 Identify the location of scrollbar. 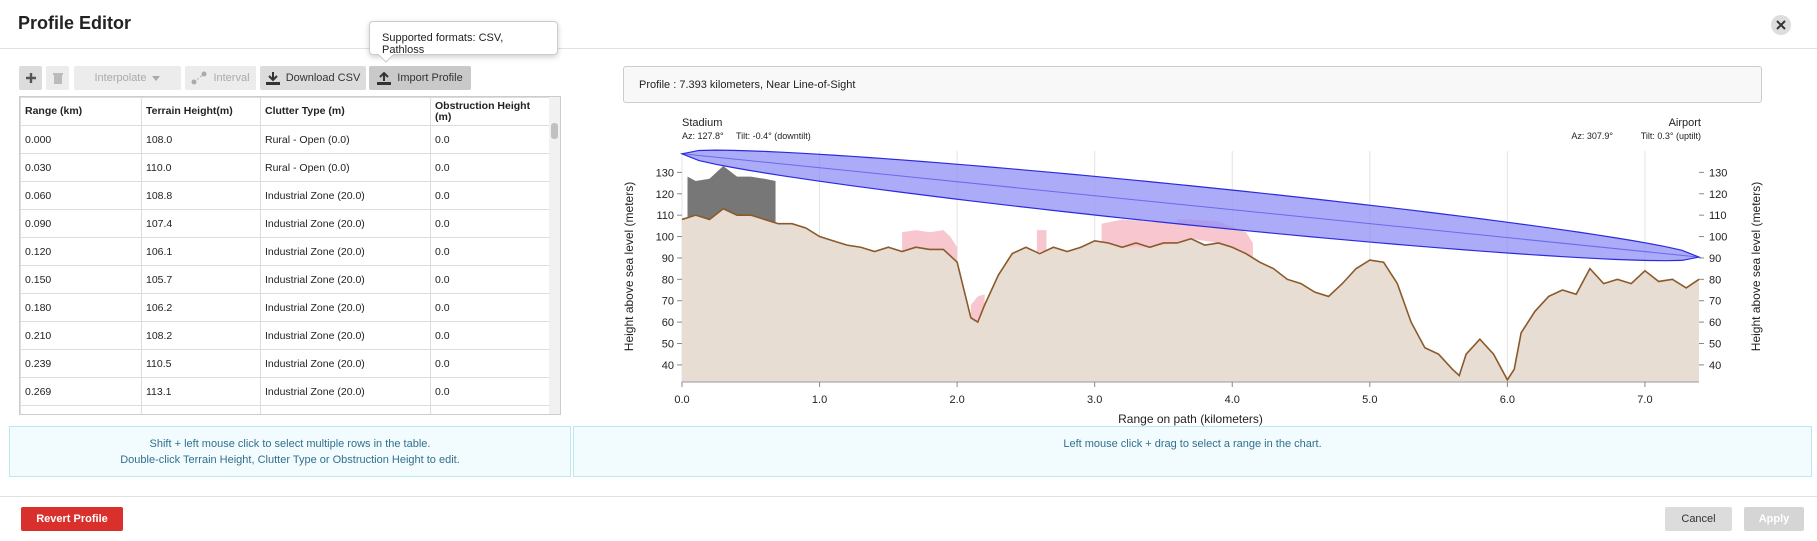
(554, 255).